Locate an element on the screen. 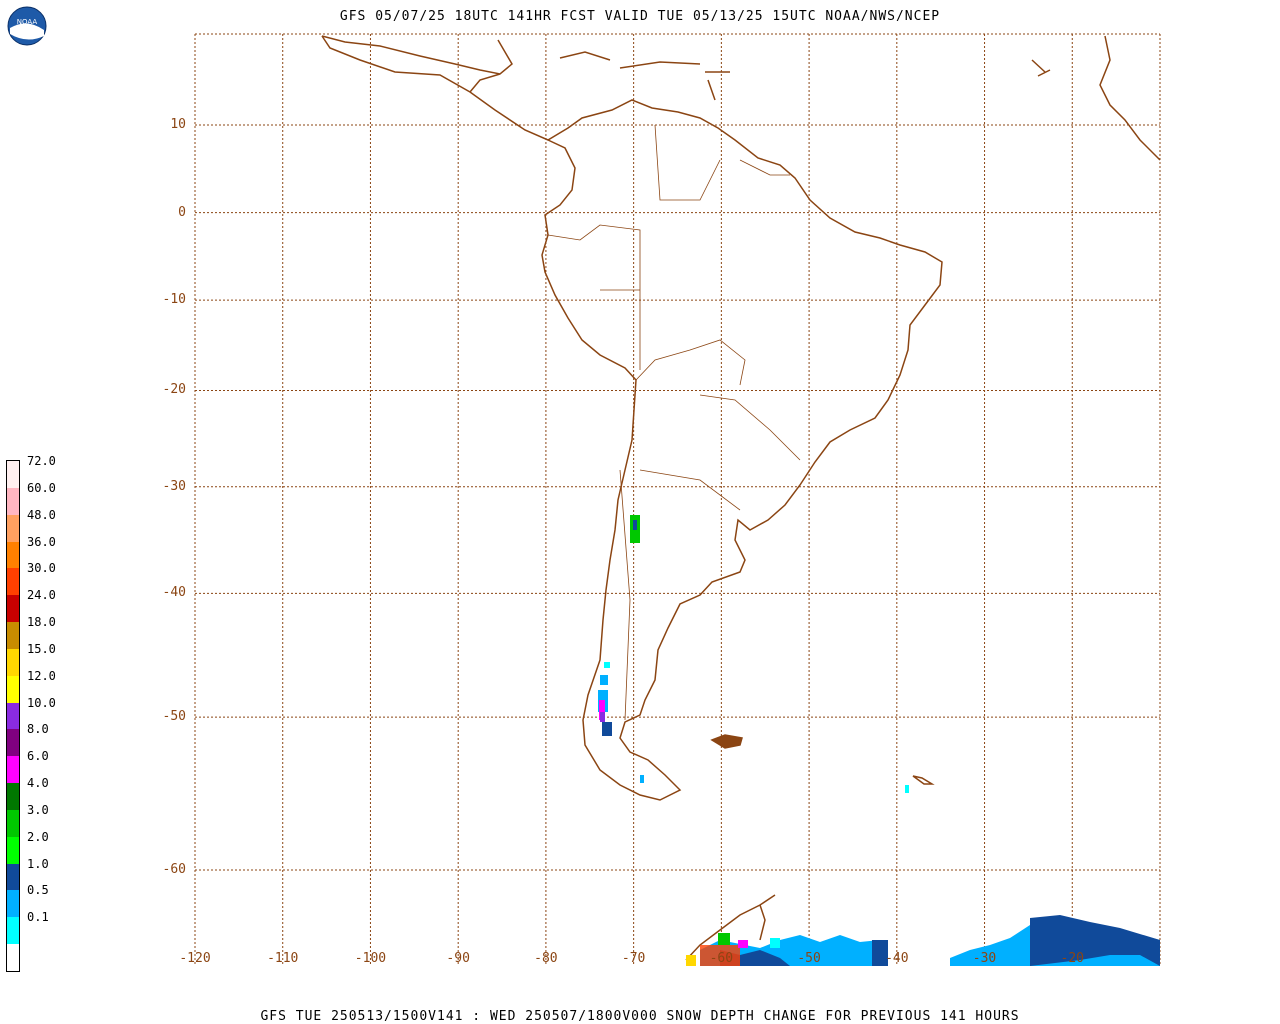 This screenshot has height=1024, width=1280. longitude-label: -30 is located at coordinates (984, 958).